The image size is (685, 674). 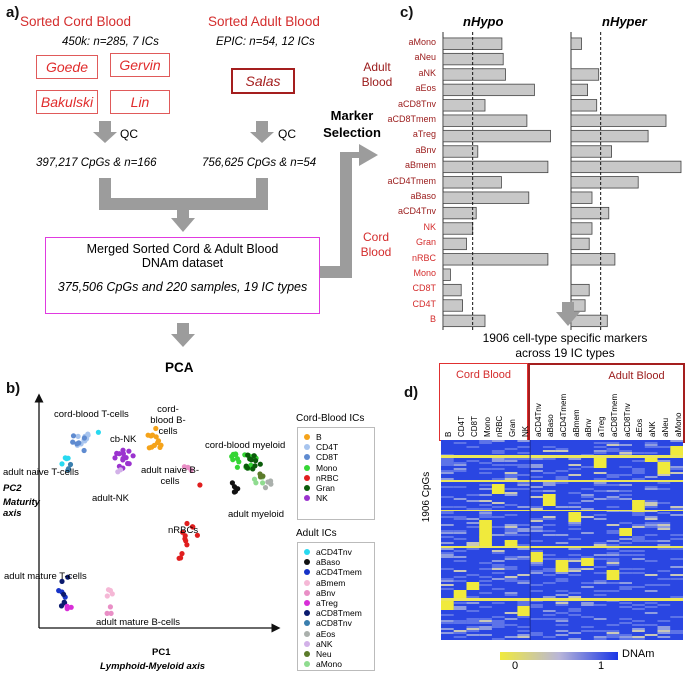 What do you see at coordinates (568, 314) in the screenshot?
I see `down-arrow-c-to-d` at bounding box center [568, 314].